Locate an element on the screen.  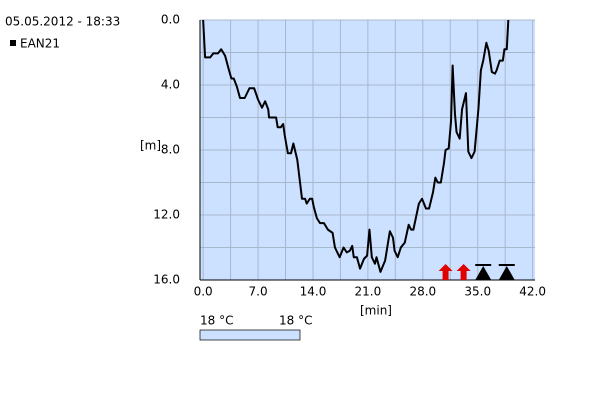
x-tick-label: 35.0 is located at coordinates (477, 292).